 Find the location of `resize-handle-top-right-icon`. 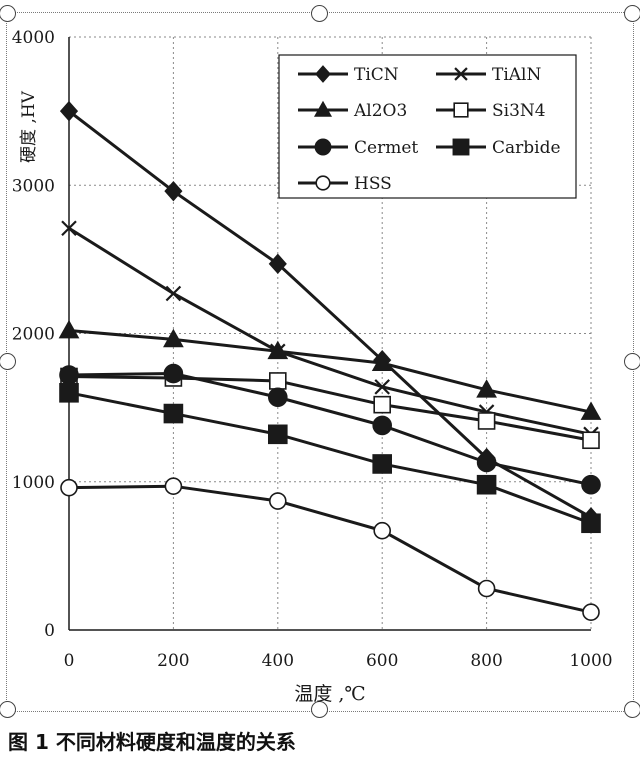

resize-handle-top-right-icon is located at coordinates (632, 13).